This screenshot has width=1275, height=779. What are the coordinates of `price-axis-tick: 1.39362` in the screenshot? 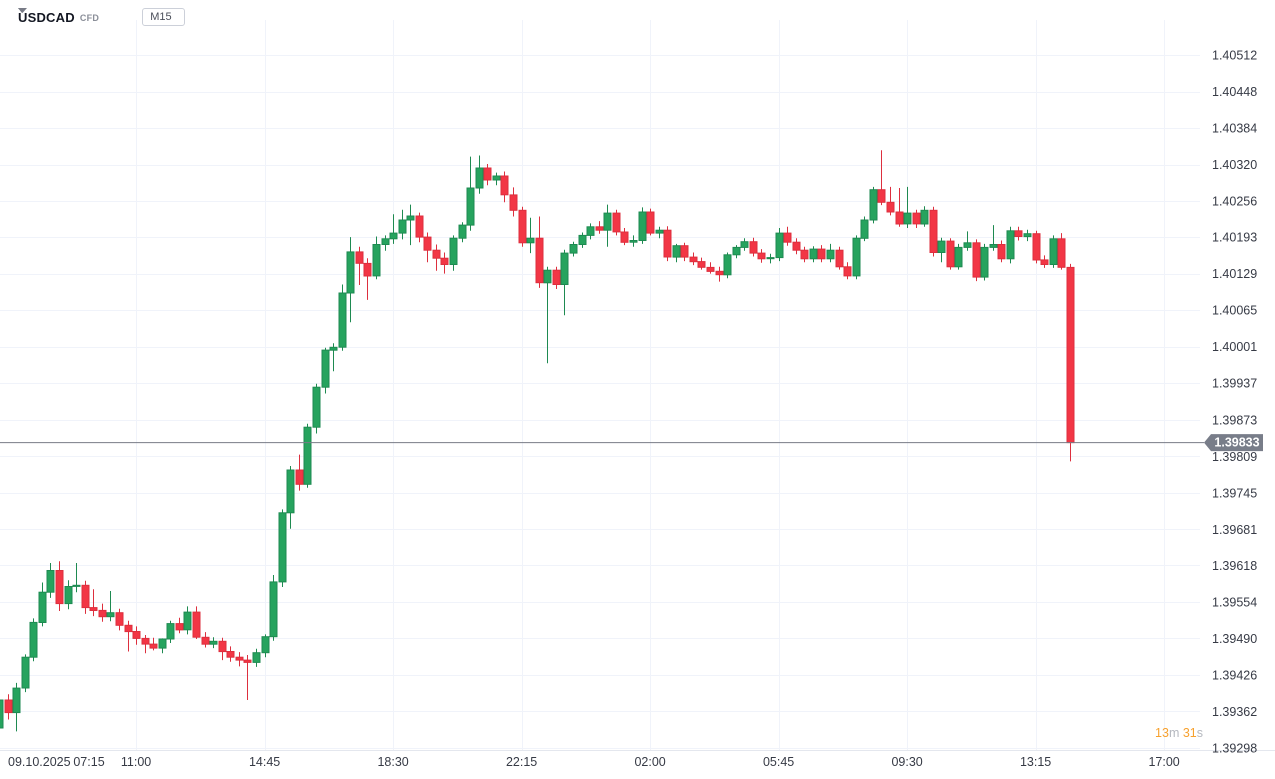 It's located at (1234, 712).